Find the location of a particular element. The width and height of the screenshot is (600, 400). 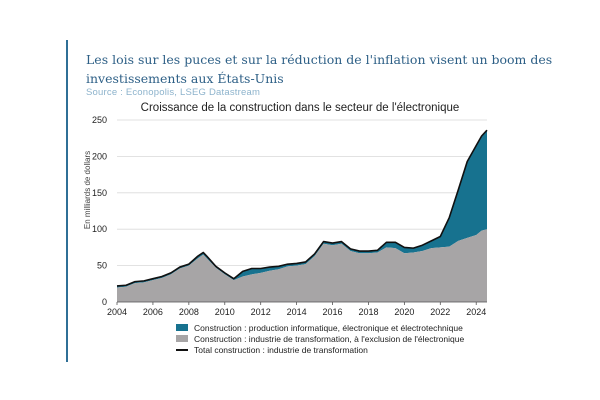

x-tick-label: 2008 is located at coordinates (189, 312).